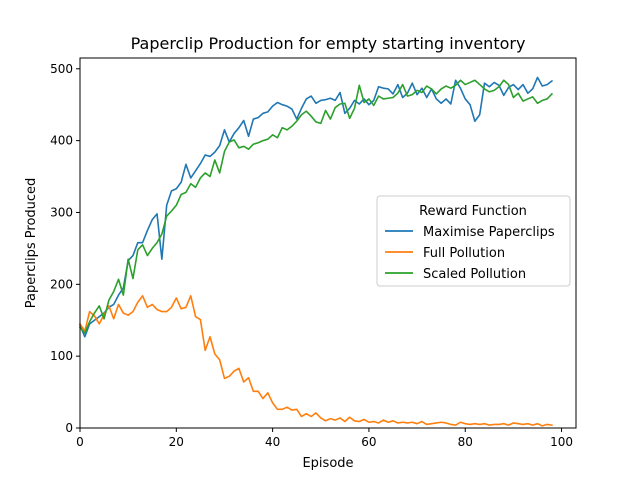  What do you see at coordinates (61, 284) in the screenshot?
I see `y-tick-label: 200` at bounding box center [61, 284].